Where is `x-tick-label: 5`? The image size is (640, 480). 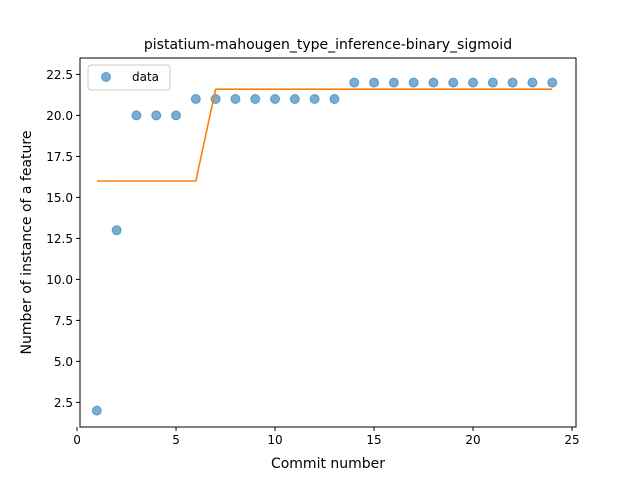
x-tick-label: 5 is located at coordinates (176, 440).